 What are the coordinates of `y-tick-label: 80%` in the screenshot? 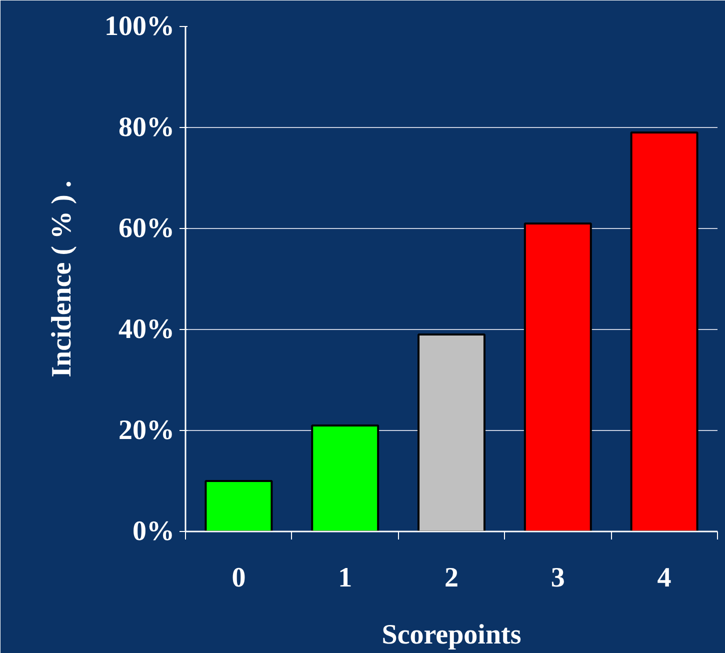 It's located at (146, 127).